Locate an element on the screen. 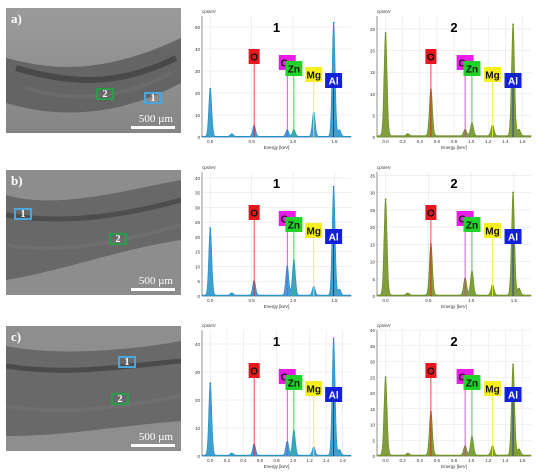 This screenshot has height=473, width=550. x-tick-label: 1.4 is located at coordinates (505, 141).